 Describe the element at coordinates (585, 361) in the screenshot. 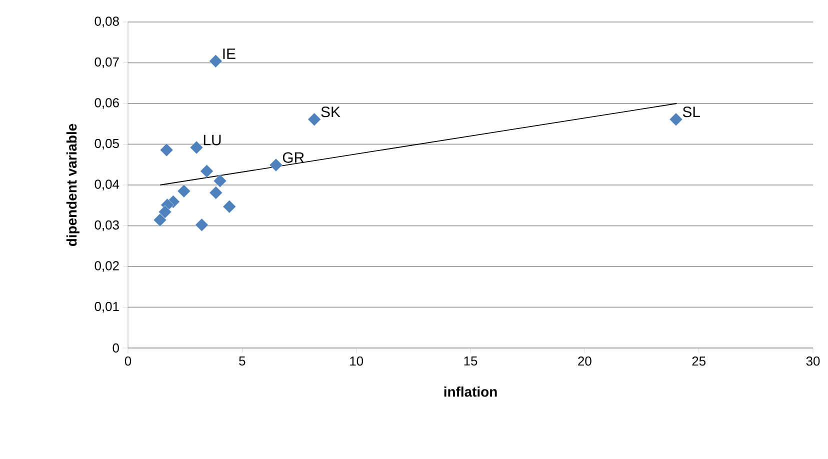

I see `x-tick-label: 20` at that location.